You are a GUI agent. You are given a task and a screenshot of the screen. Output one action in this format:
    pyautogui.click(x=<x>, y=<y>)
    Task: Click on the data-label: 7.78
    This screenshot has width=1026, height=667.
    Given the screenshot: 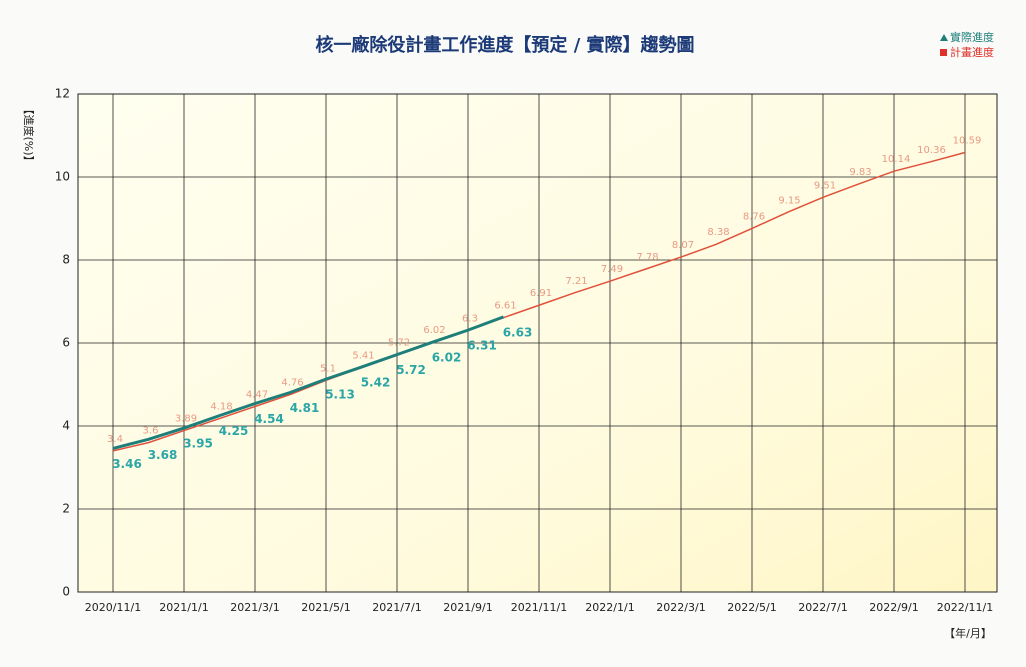 What is the action you would take?
    pyautogui.click(x=647, y=257)
    